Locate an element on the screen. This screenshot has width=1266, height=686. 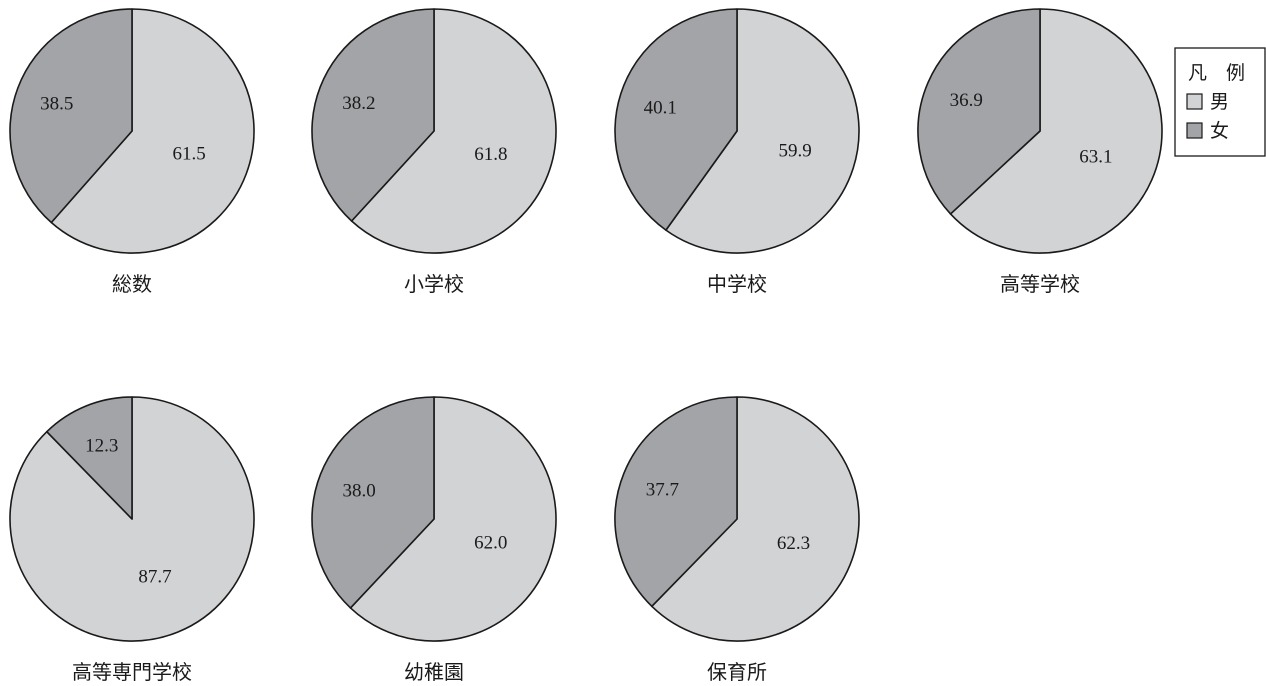
pie-kindergarten: 62.0 38.0 幼稚園 is located at coordinates (434, 540).